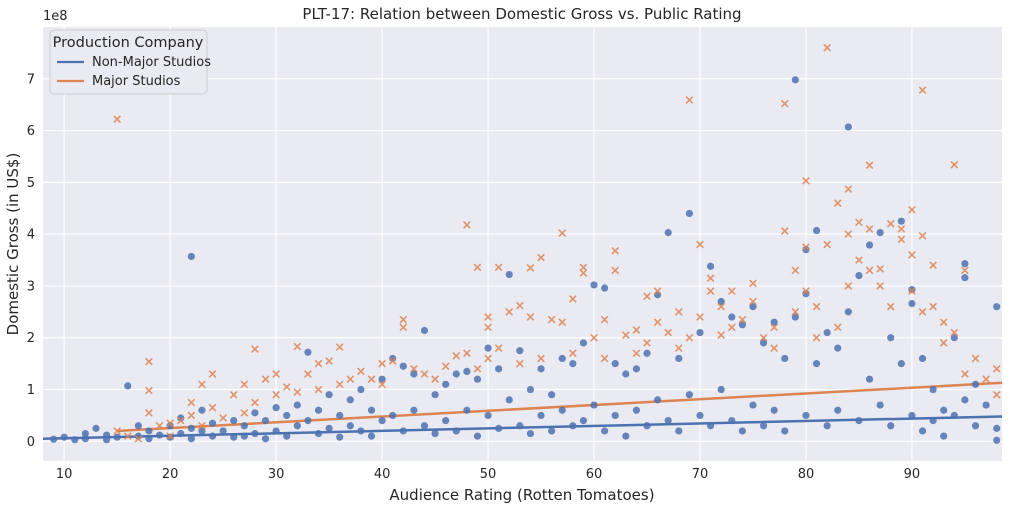  What do you see at coordinates (31, 261) in the screenshot?
I see `y-axis-ticks: 0 1 2 3 4 5 6 7` at bounding box center [31, 261].